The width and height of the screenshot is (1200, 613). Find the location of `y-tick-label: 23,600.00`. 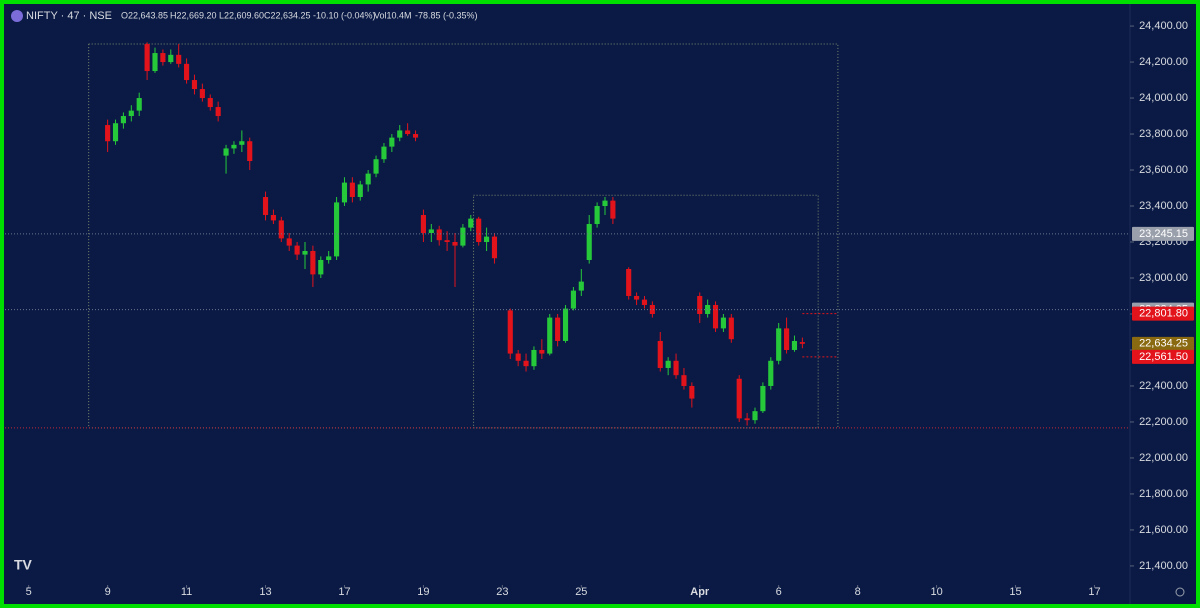

y-tick-label: 23,600.00 is located at coordinates (1163, 170).